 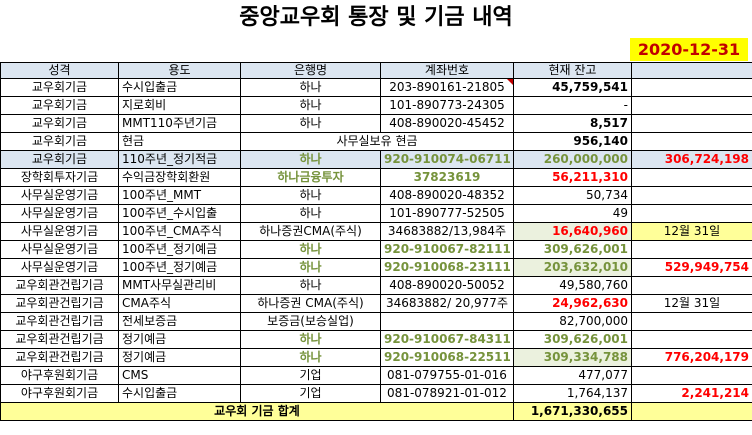 I want to click on cell-extra: 529,949,754, so click(x=691, y=267).